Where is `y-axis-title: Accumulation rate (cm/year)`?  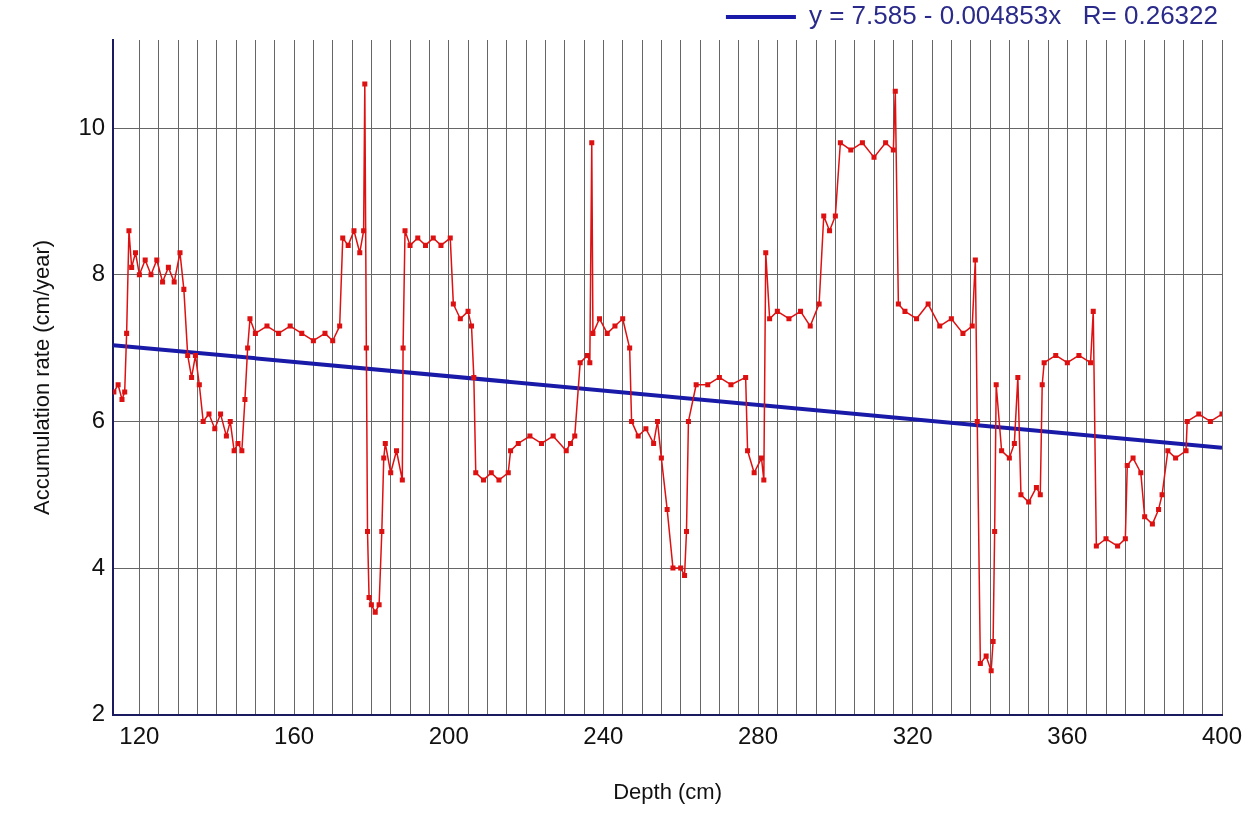
y-axis-title: Accumulation rate (cm/year) is located at coordinates (42, 377).